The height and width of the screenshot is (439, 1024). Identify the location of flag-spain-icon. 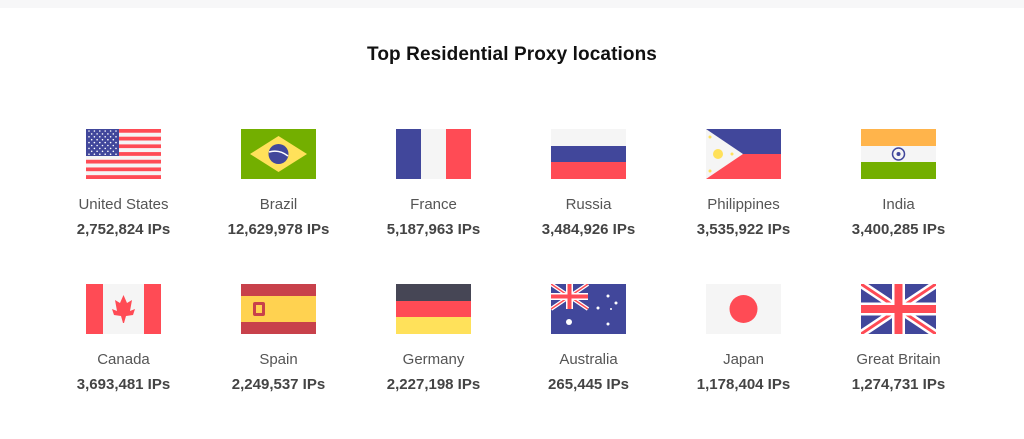
(278, 309).